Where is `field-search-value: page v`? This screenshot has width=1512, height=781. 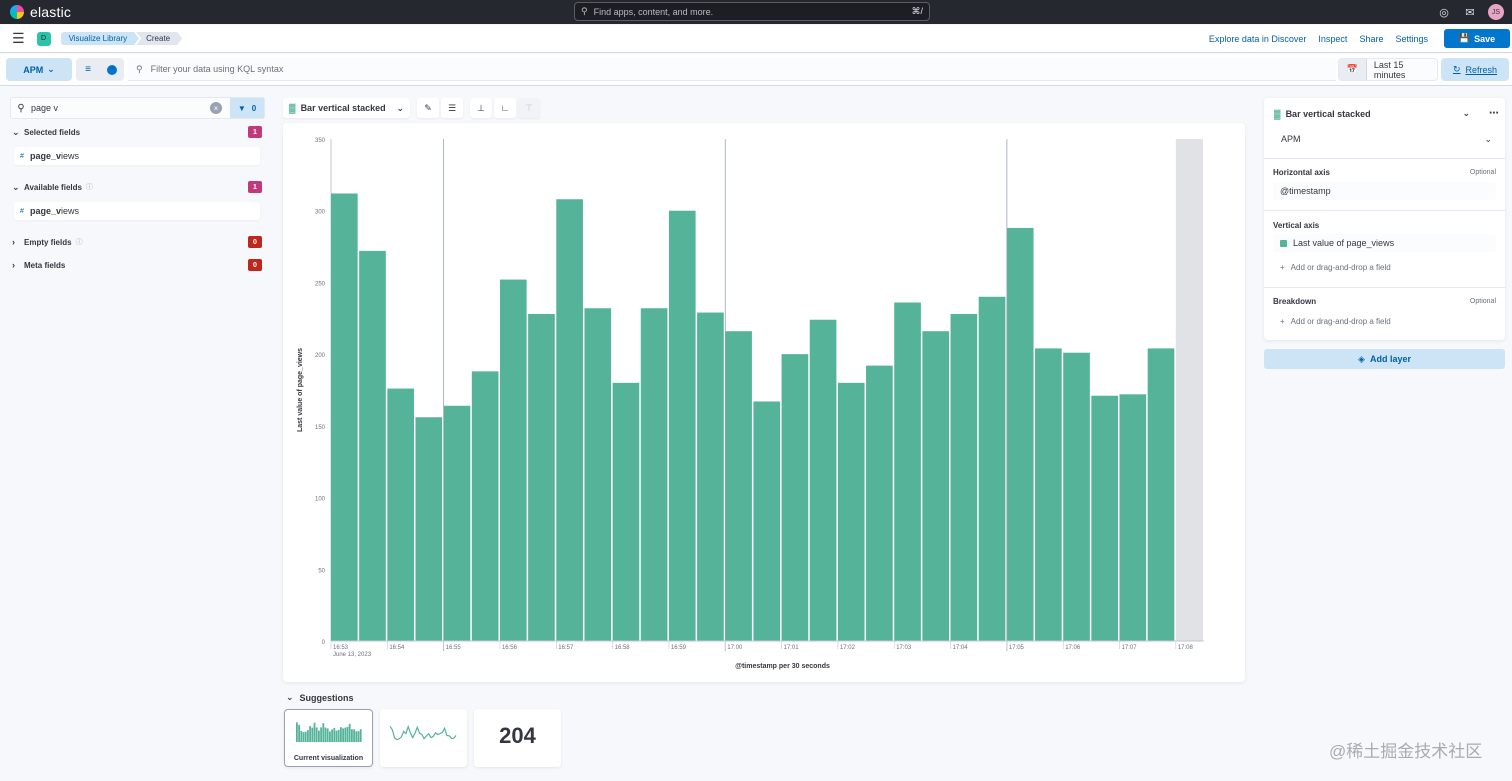
field-search-value: page v is located at coordinates (45, 108).